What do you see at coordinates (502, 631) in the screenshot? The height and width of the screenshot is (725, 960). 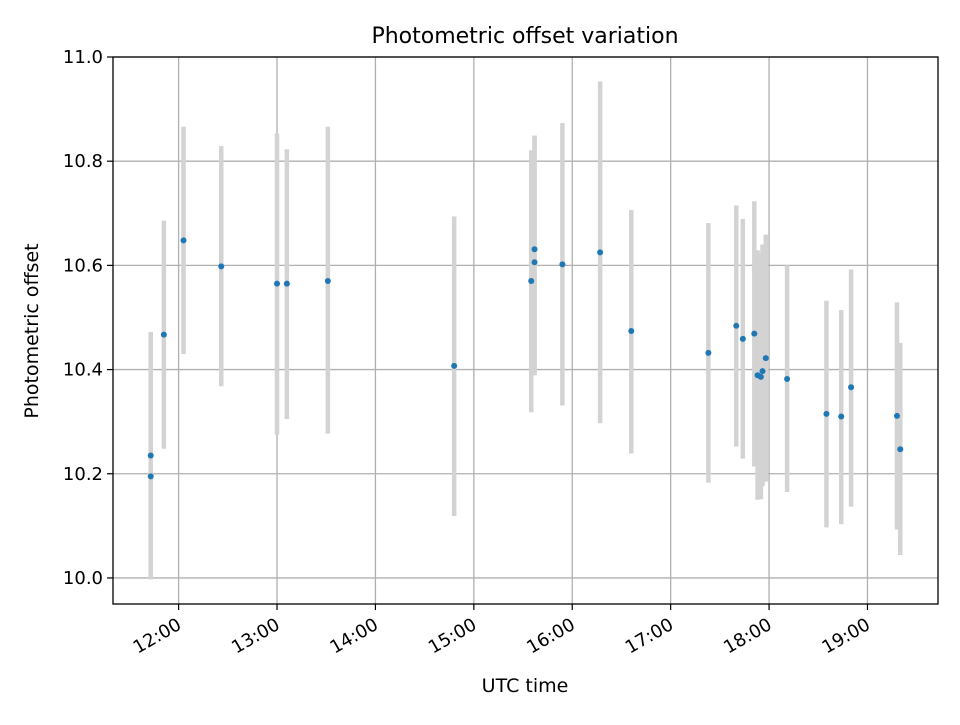 I see `x-axis: 12:00 13:00 14:00 15:00 16:00 17:00 18:00 19:00` at bounding box center [502, 631].